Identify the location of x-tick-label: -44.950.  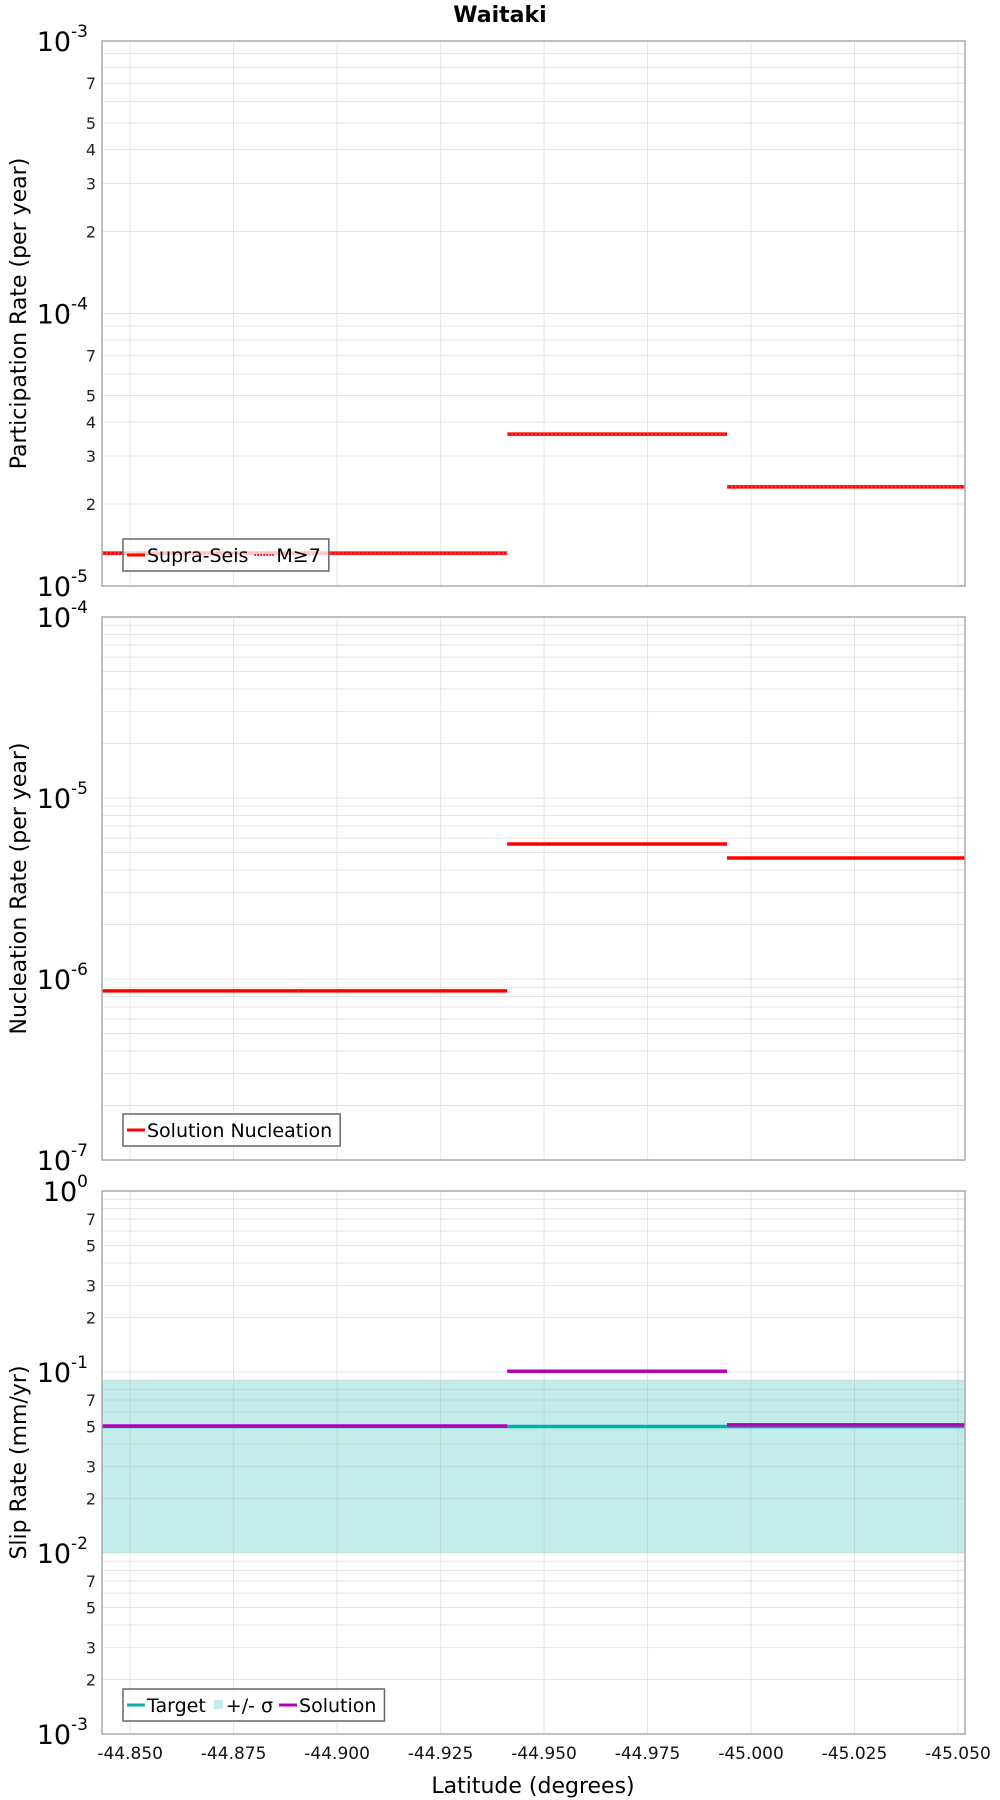
(544, 1754).